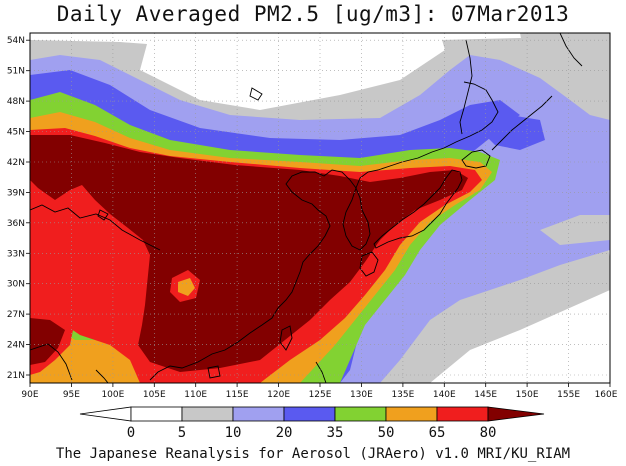 This screenshot has height=466, width=626. What do you see at coordinates (313, 14) in the screenshot?
I see `map-title: Daily Averaged PM2.5 [ug/m3]: 07Mar2013` at bounding box center [313, 14].